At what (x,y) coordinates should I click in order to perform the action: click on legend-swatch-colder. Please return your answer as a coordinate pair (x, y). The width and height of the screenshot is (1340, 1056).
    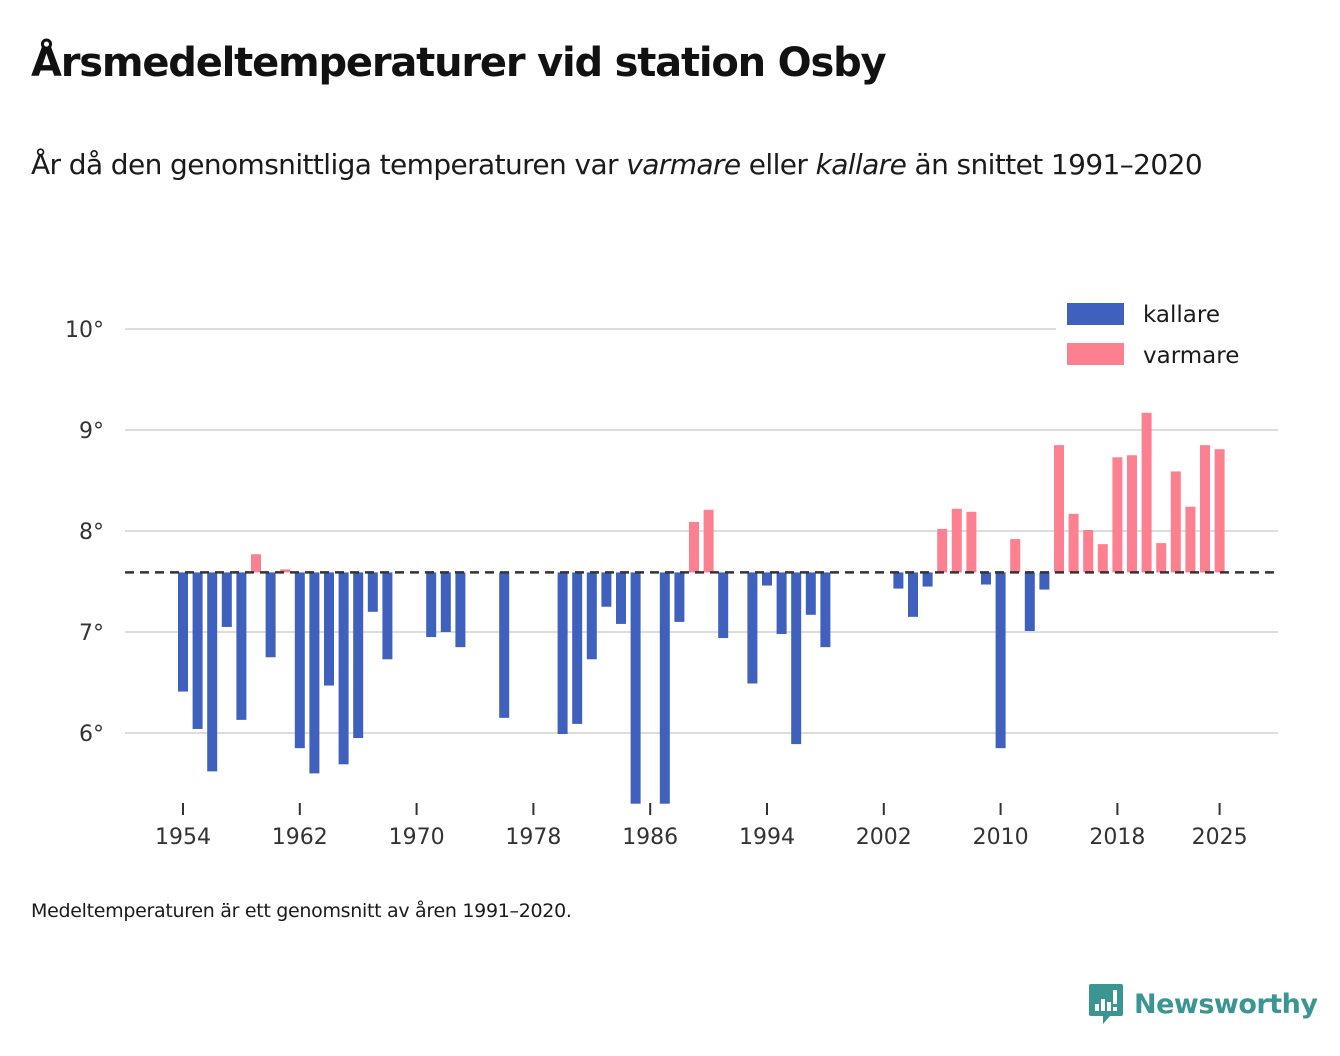
    Looking at the image, I should click on (1095, 314).